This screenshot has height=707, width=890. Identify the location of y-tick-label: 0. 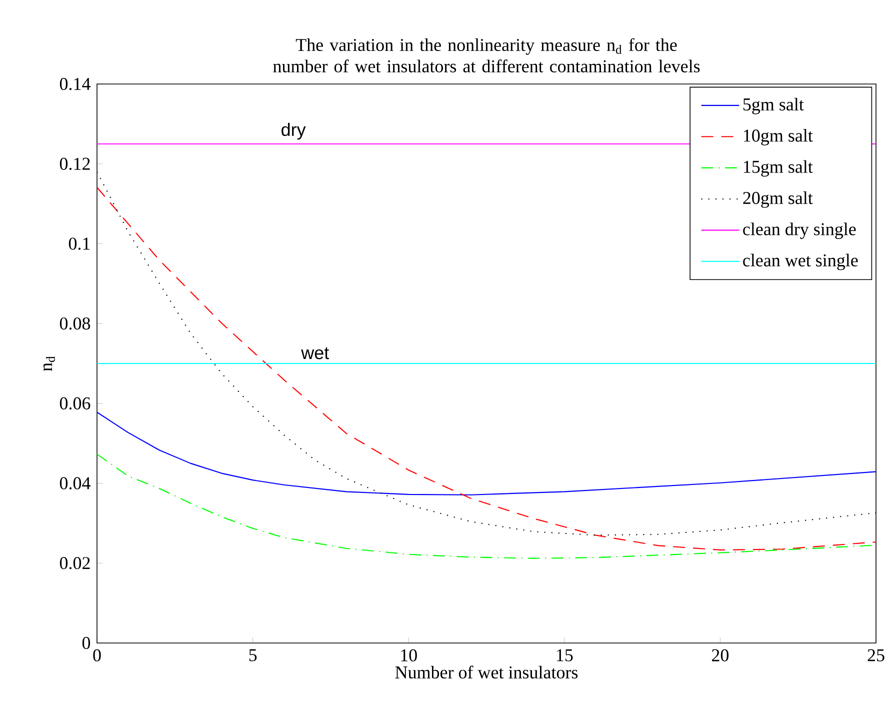
(86, 643).